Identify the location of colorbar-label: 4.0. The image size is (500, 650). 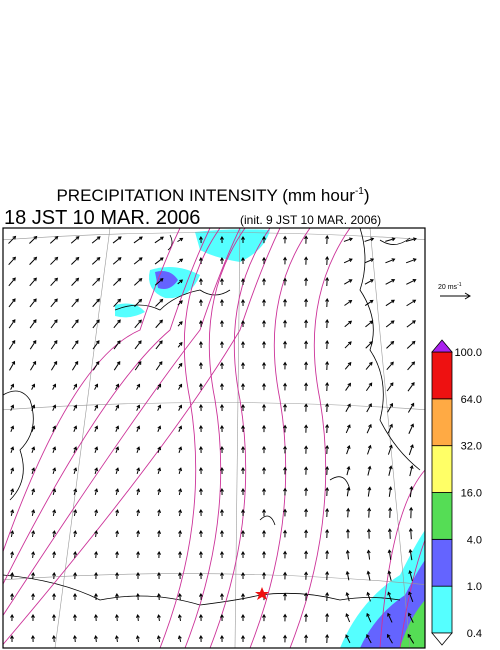
(474, 540).